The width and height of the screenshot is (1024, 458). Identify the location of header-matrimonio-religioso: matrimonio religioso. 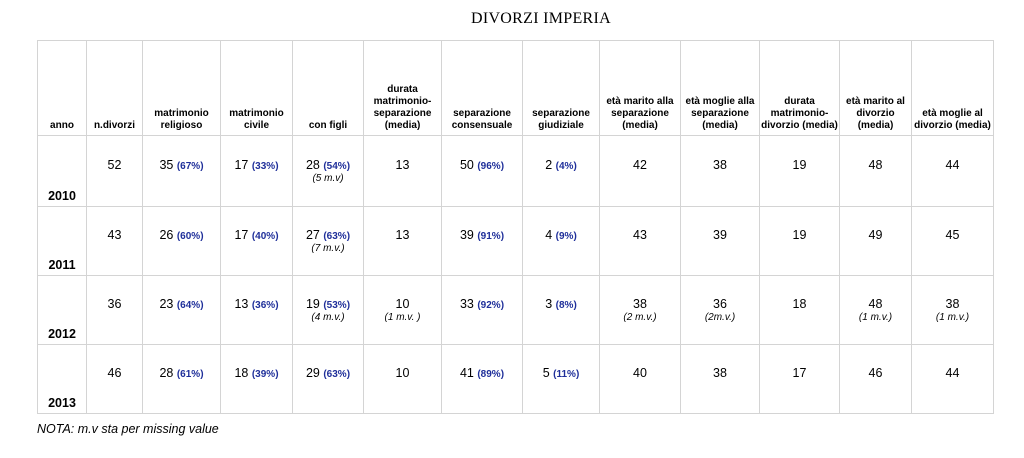
(181, 88).